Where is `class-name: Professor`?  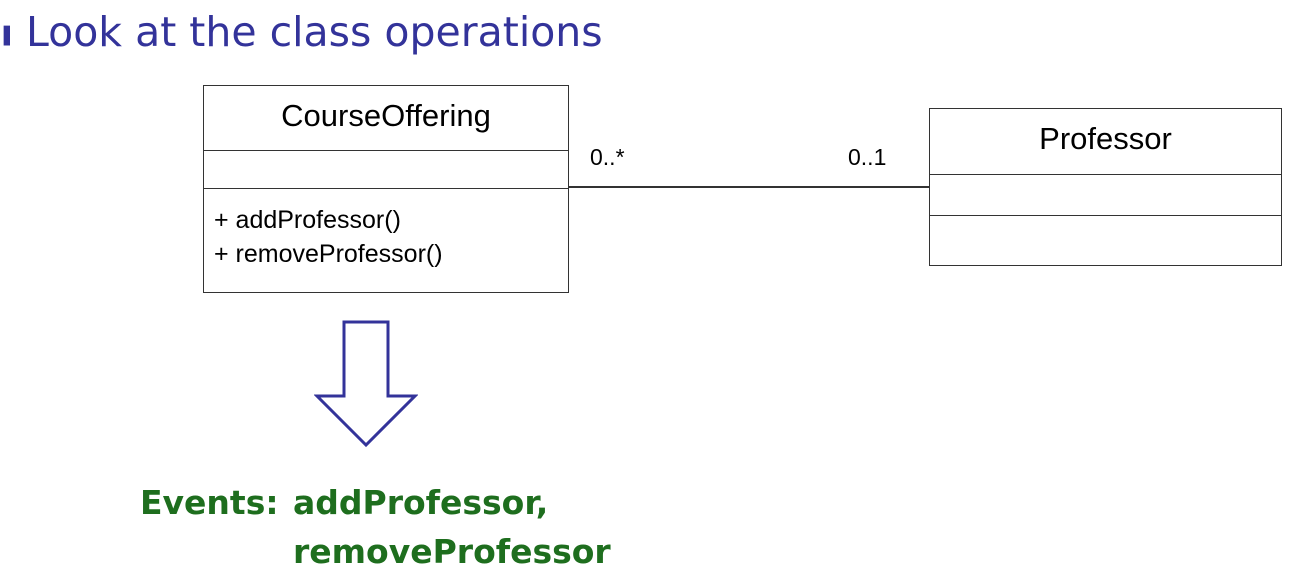 class-name: Professor is located at coordinates (1105, 138).